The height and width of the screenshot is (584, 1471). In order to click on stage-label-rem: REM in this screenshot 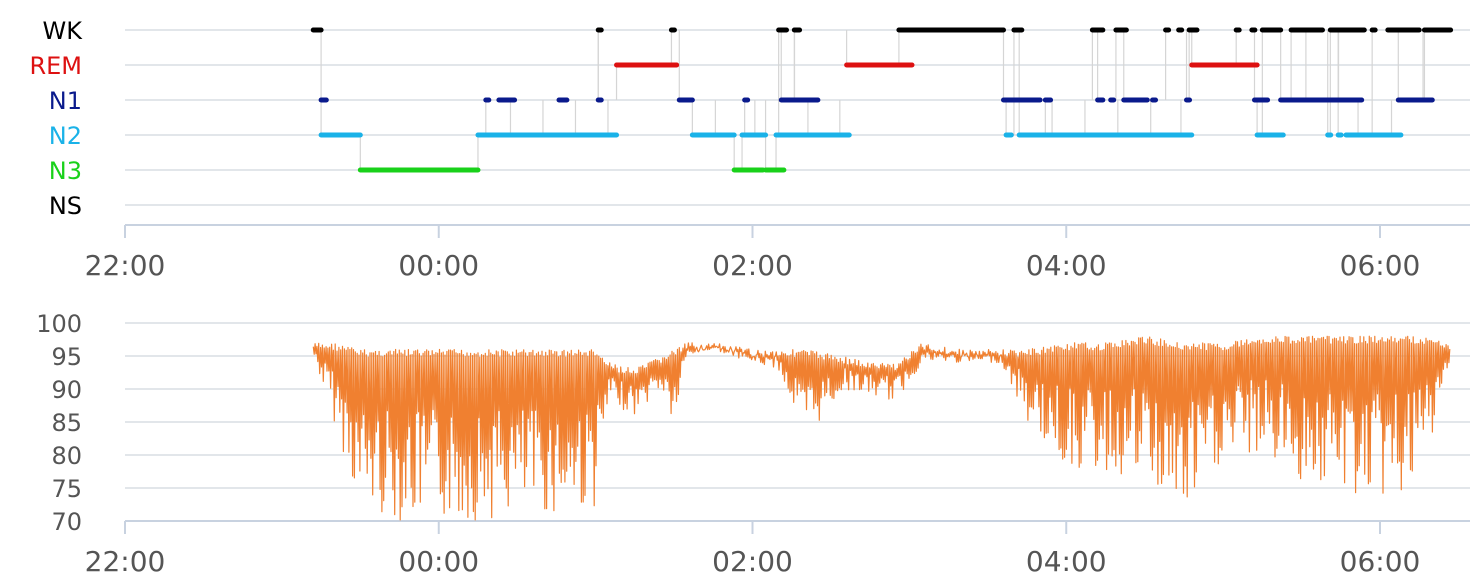, I will do `click(55, 66)`.